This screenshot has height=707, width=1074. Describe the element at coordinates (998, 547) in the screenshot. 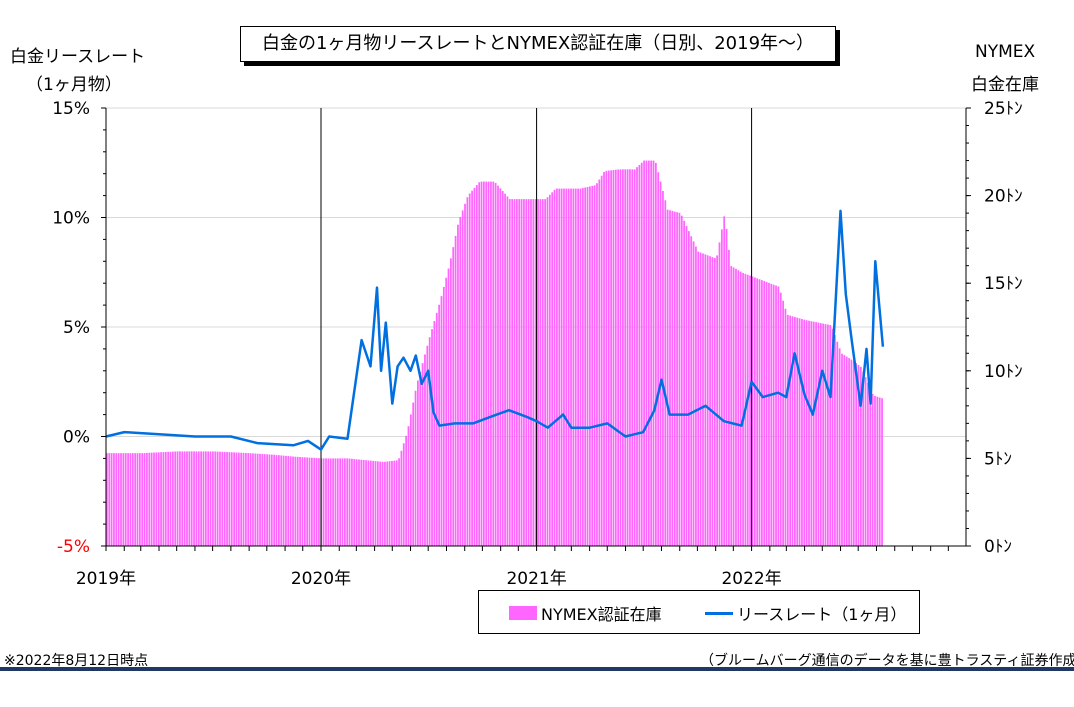

I see `right-tick-label: 0ﾄﾝ` at that location.